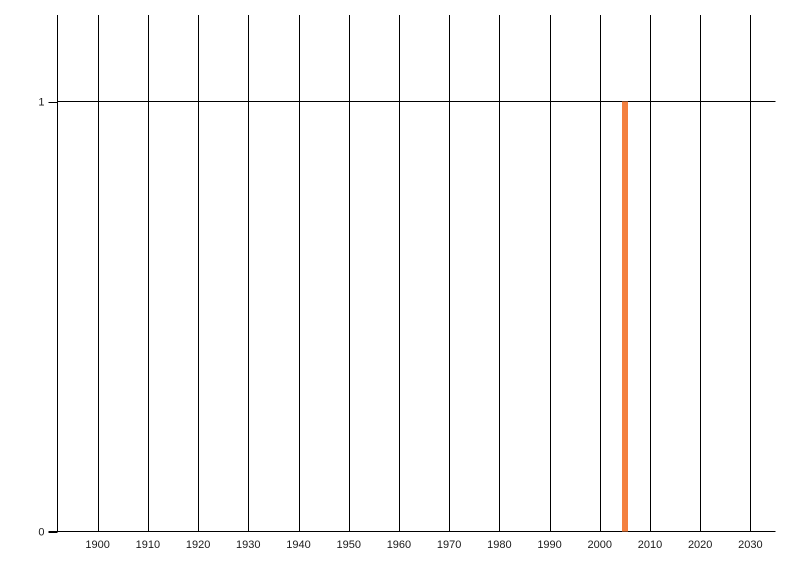 The height and width of the screenshot is (576, 800). What do you see at coordinates (624, 316) in the screenshot?
I see `bar` at bounding box center [624, 316].